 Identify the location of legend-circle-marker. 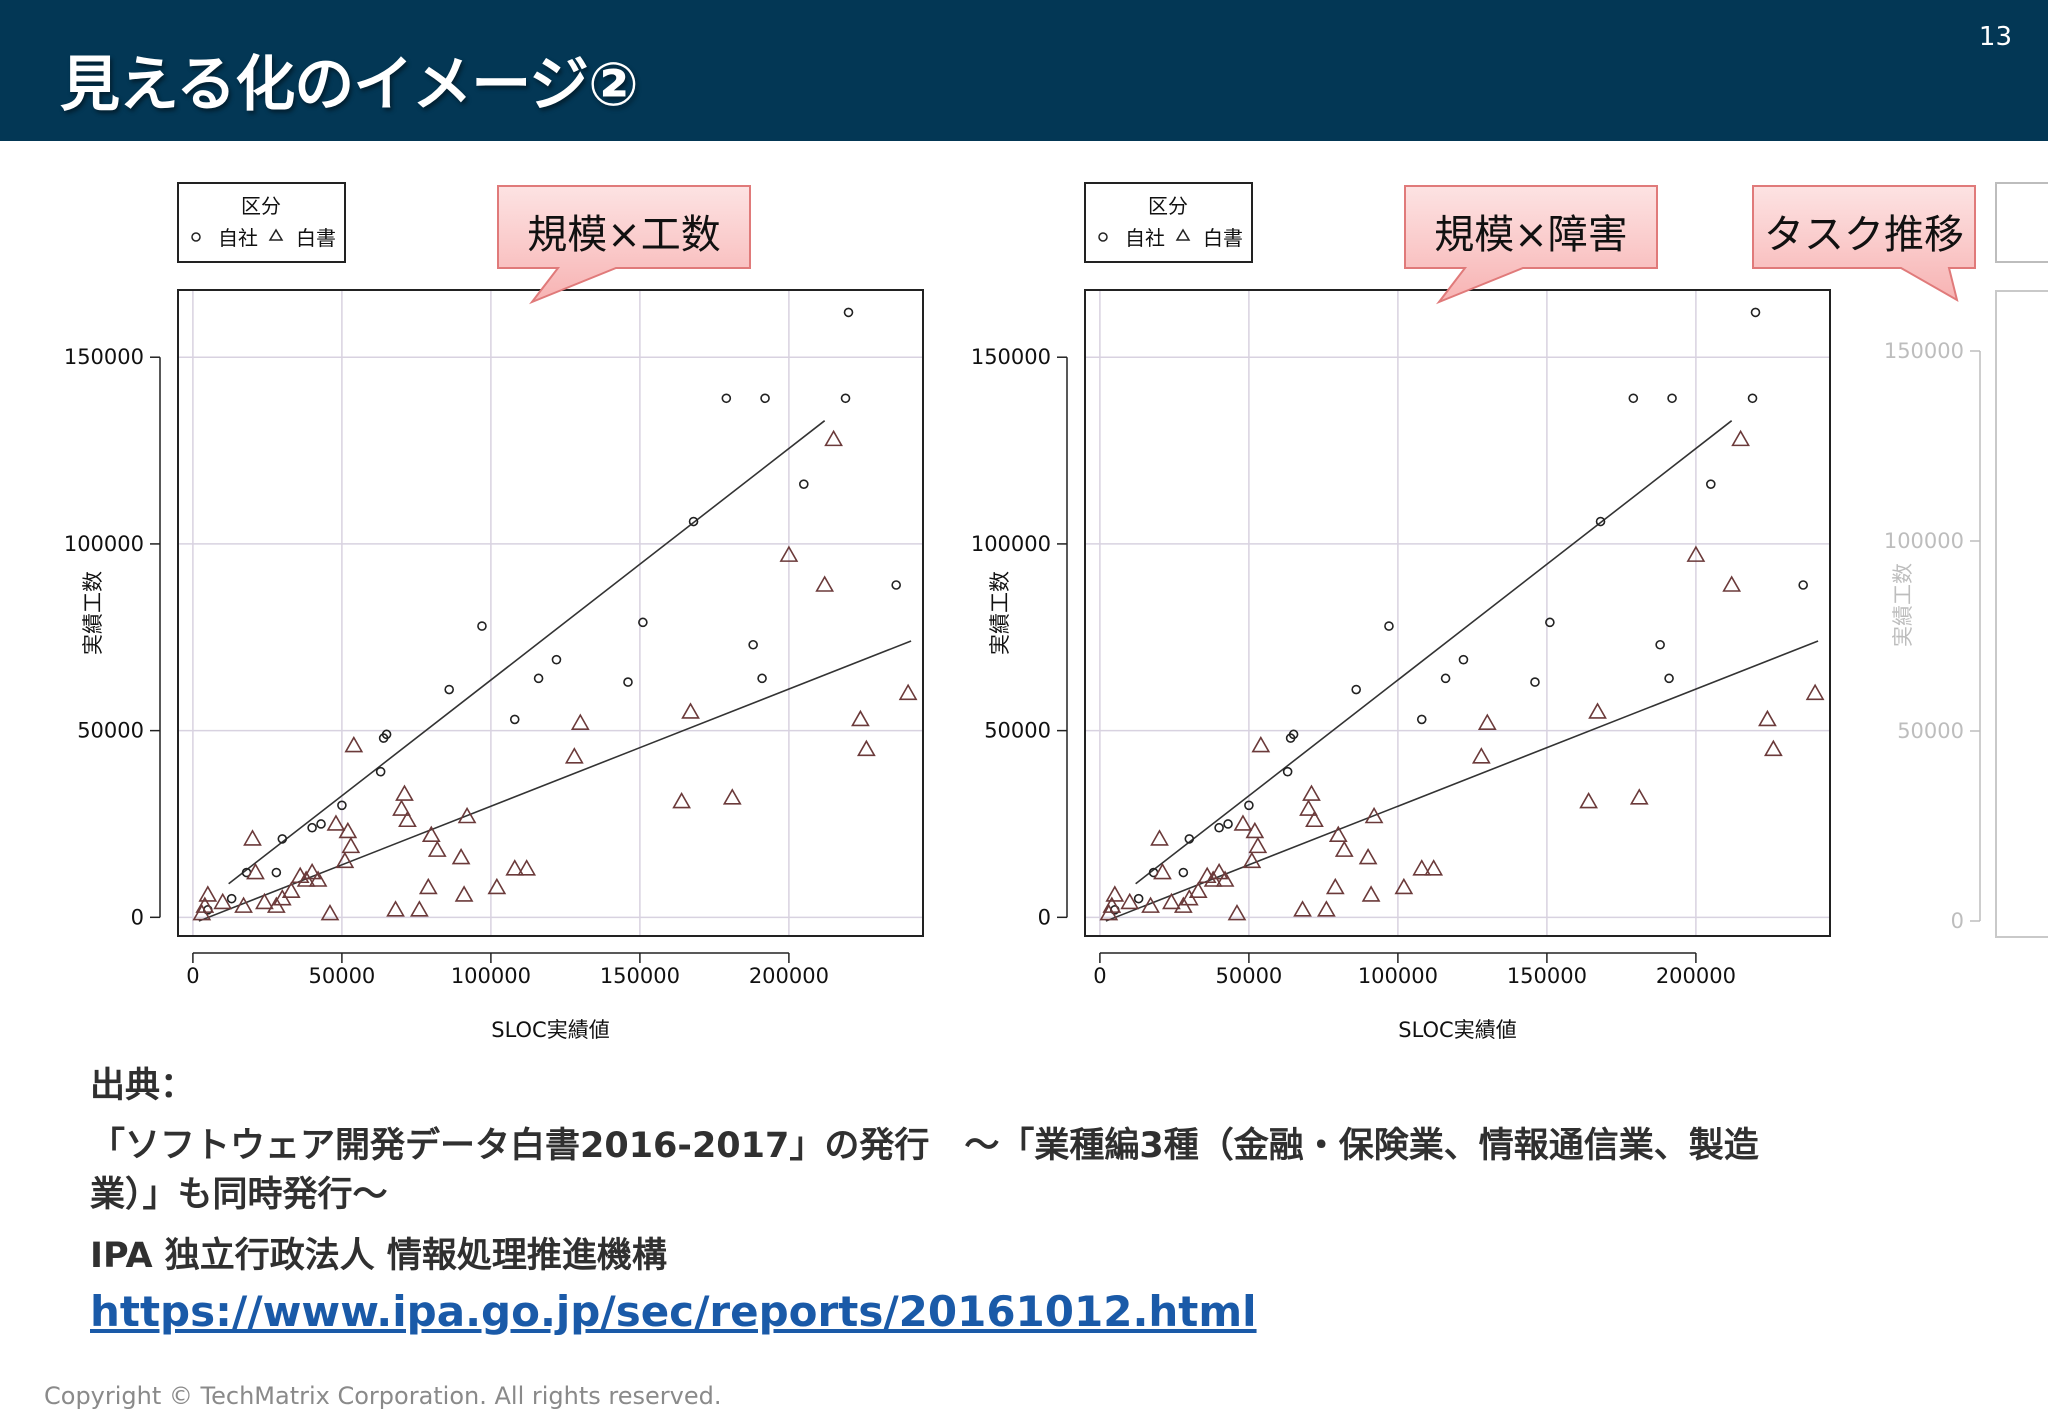
(196, 237).